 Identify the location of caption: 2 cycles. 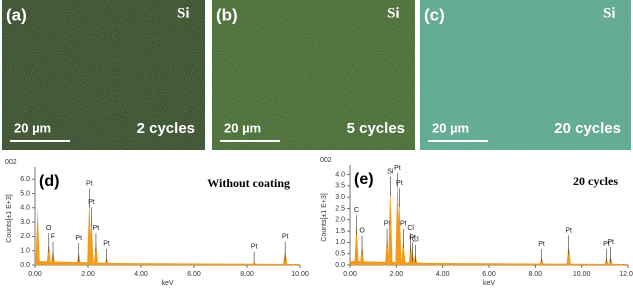
(166, 128).